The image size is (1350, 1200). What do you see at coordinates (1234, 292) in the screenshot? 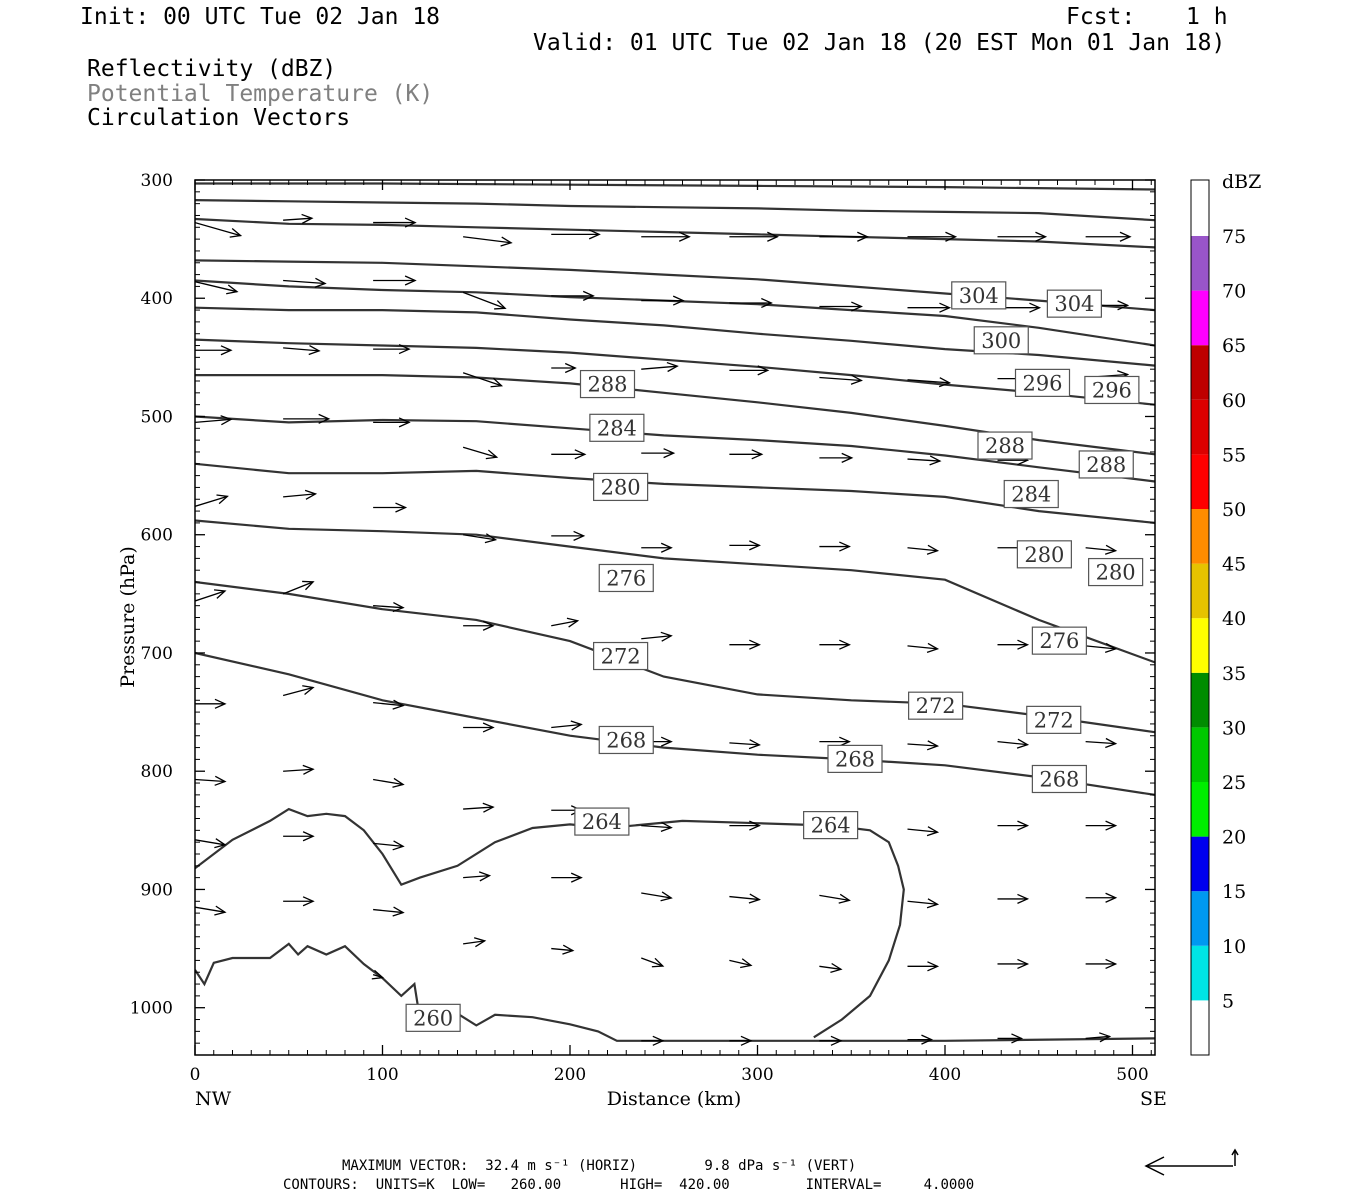
I see `colorbar-label: 70` at bounding box center [1234, 292].